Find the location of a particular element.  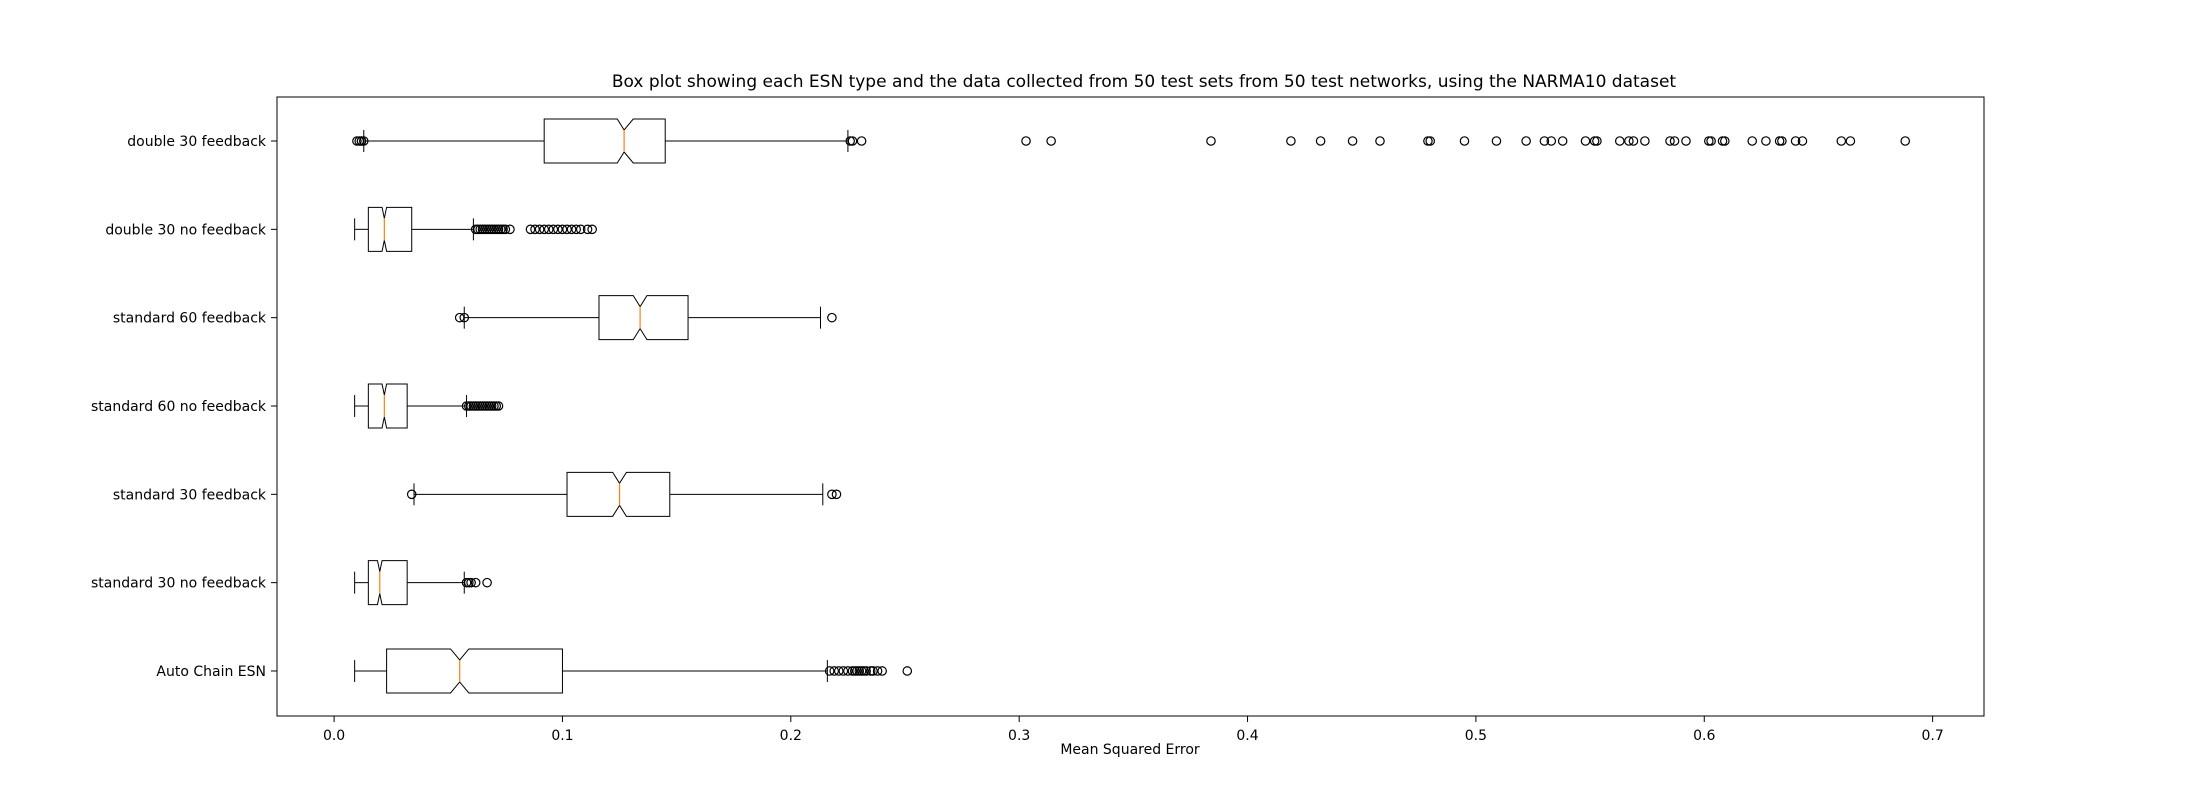

y-tick-label: Auto Chain ESN is located at coordinates (211, 672).